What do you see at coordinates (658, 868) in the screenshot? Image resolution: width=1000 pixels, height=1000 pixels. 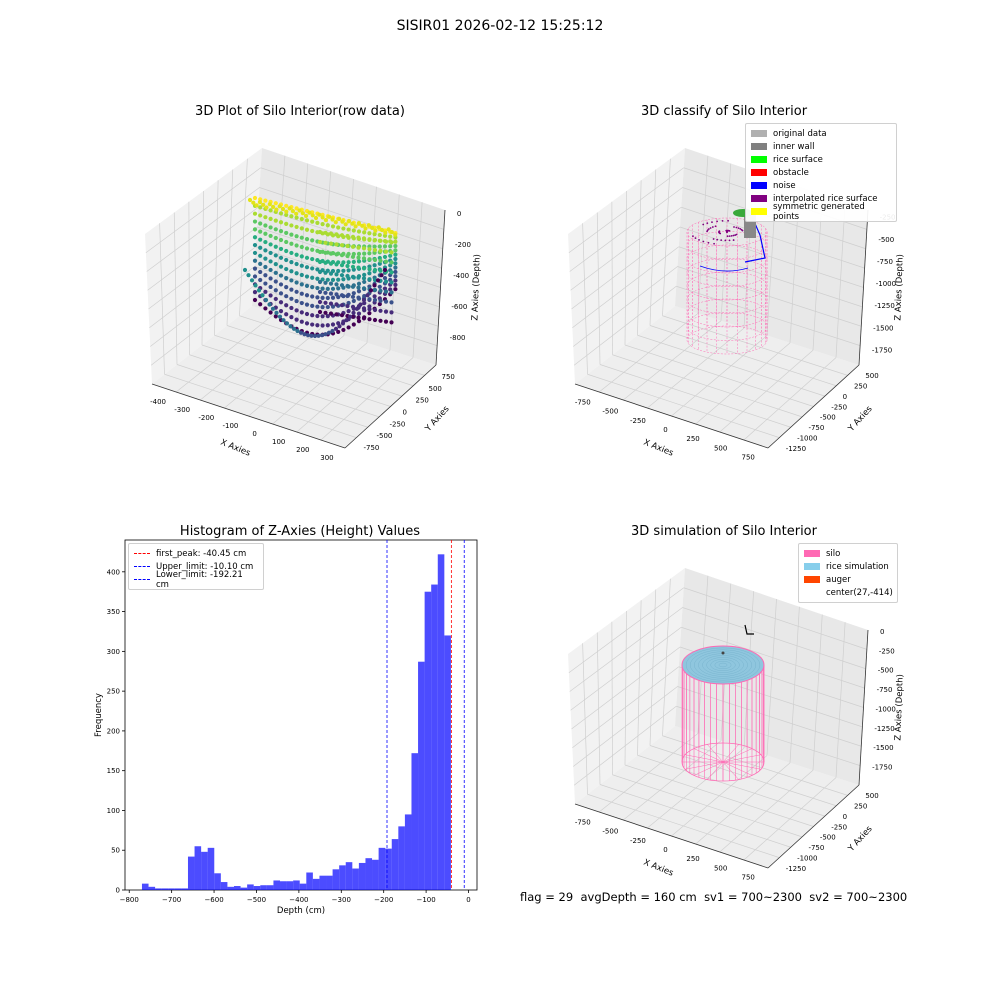 I see `x-axis-label: X Axies` at bounding box center [658, 868].